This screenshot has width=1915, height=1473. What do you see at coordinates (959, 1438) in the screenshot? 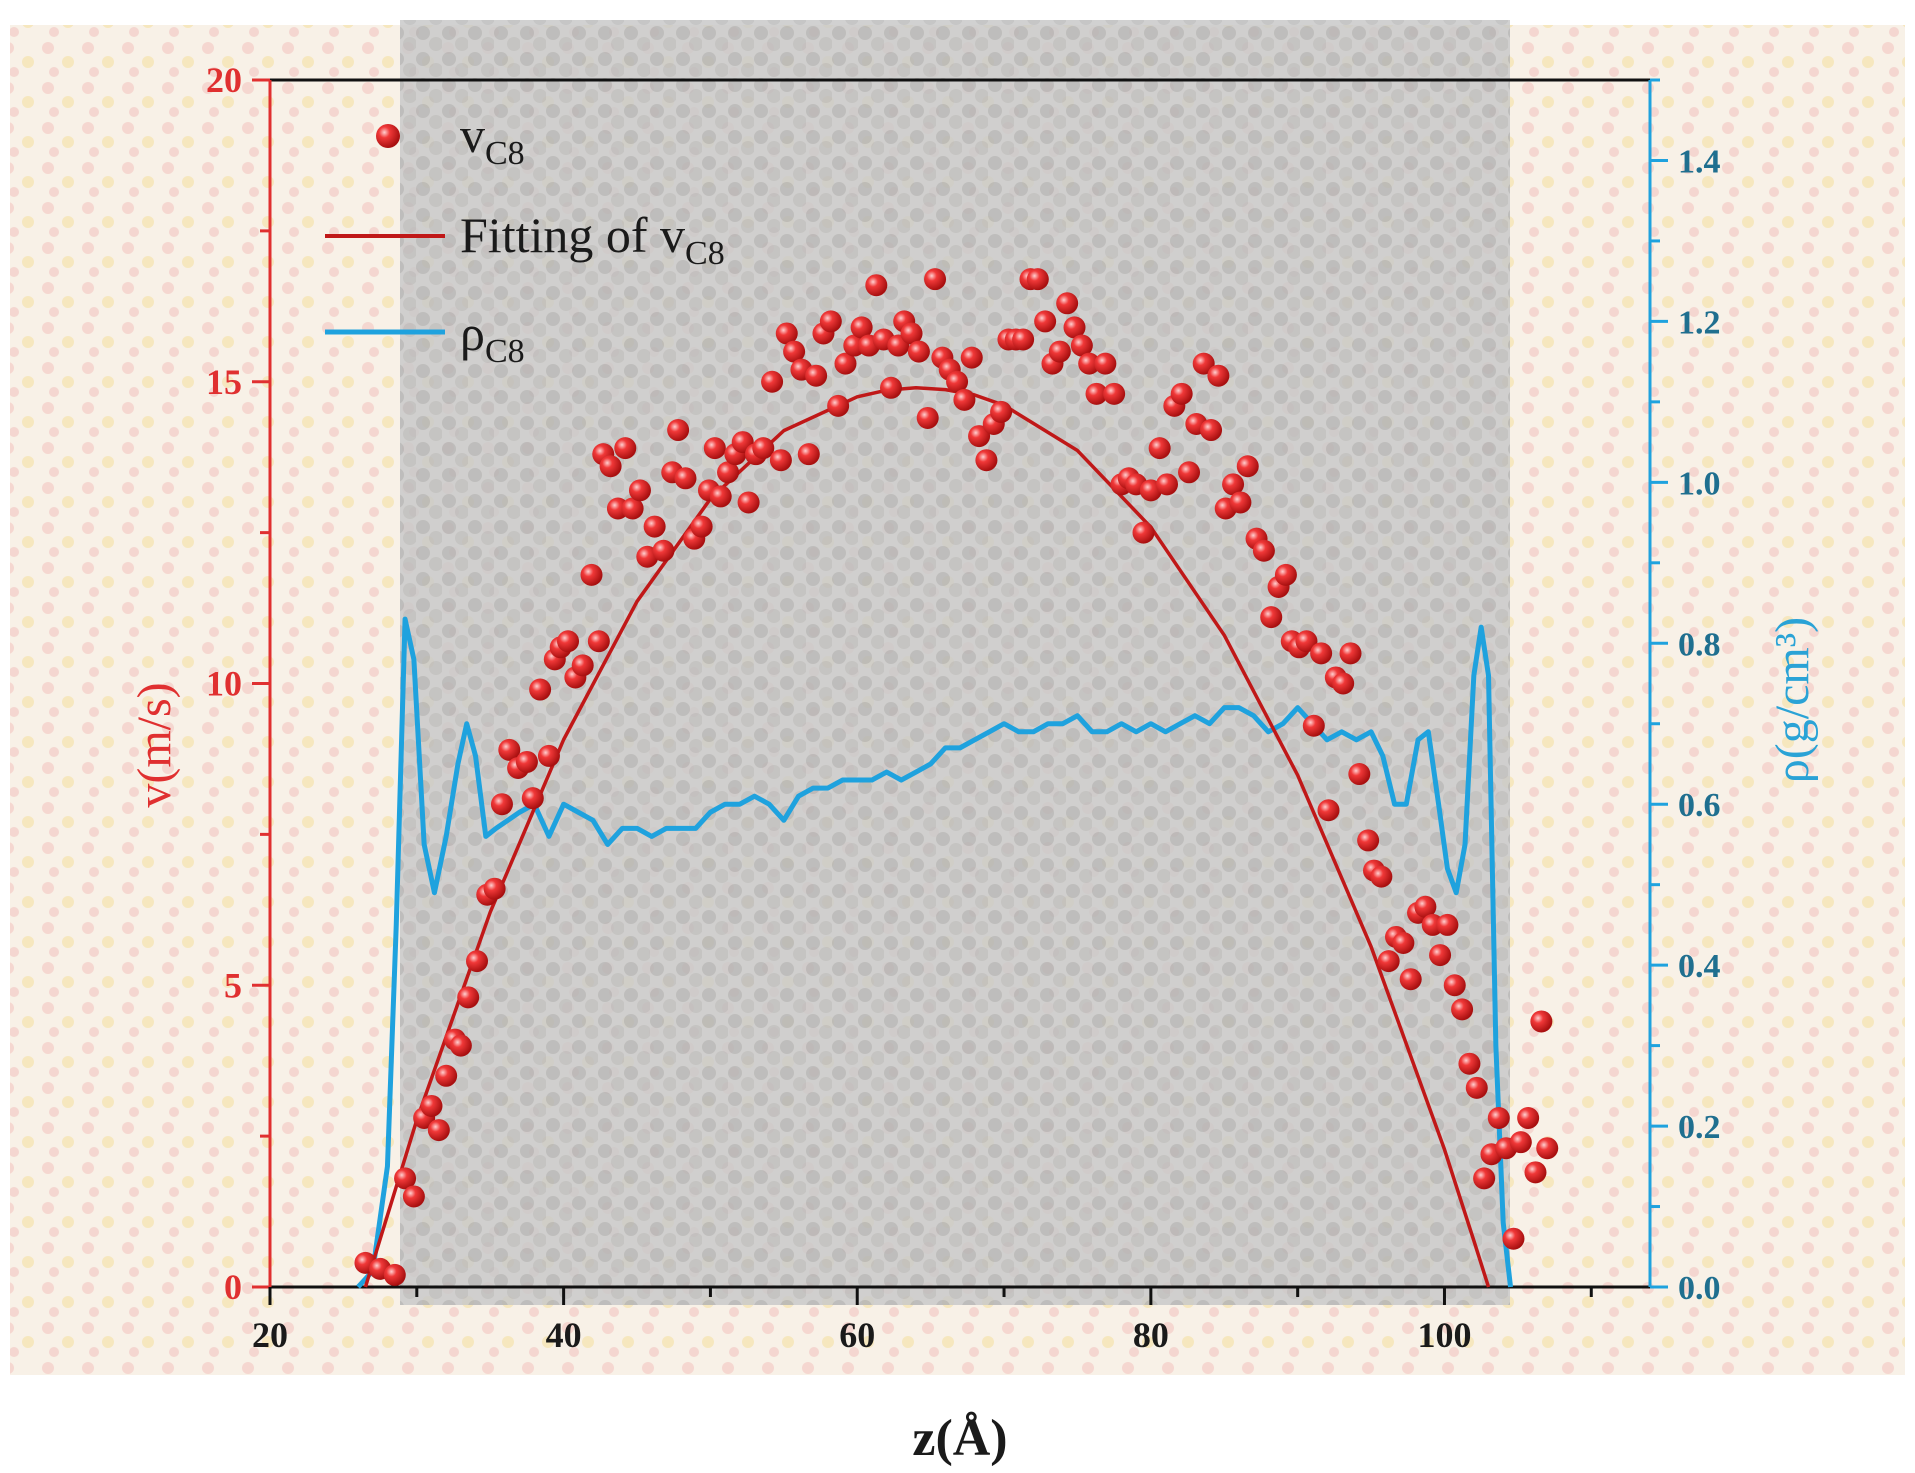
I see `x-axis-title: z(Å)` at bounding box center [959, 1438].